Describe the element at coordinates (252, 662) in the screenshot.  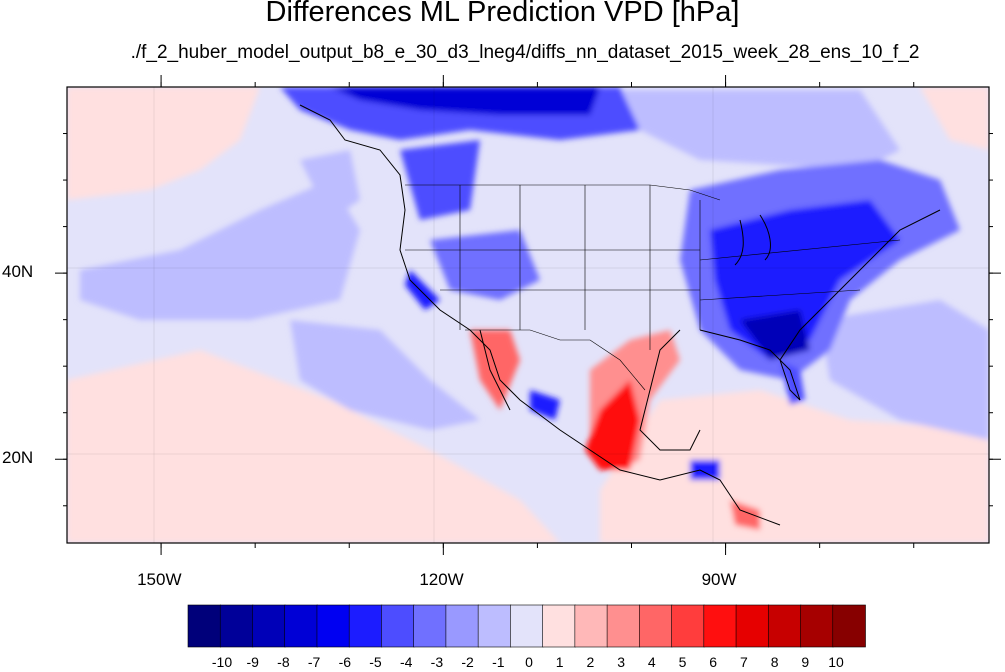
I see `colorbar-label: -9` at that location.